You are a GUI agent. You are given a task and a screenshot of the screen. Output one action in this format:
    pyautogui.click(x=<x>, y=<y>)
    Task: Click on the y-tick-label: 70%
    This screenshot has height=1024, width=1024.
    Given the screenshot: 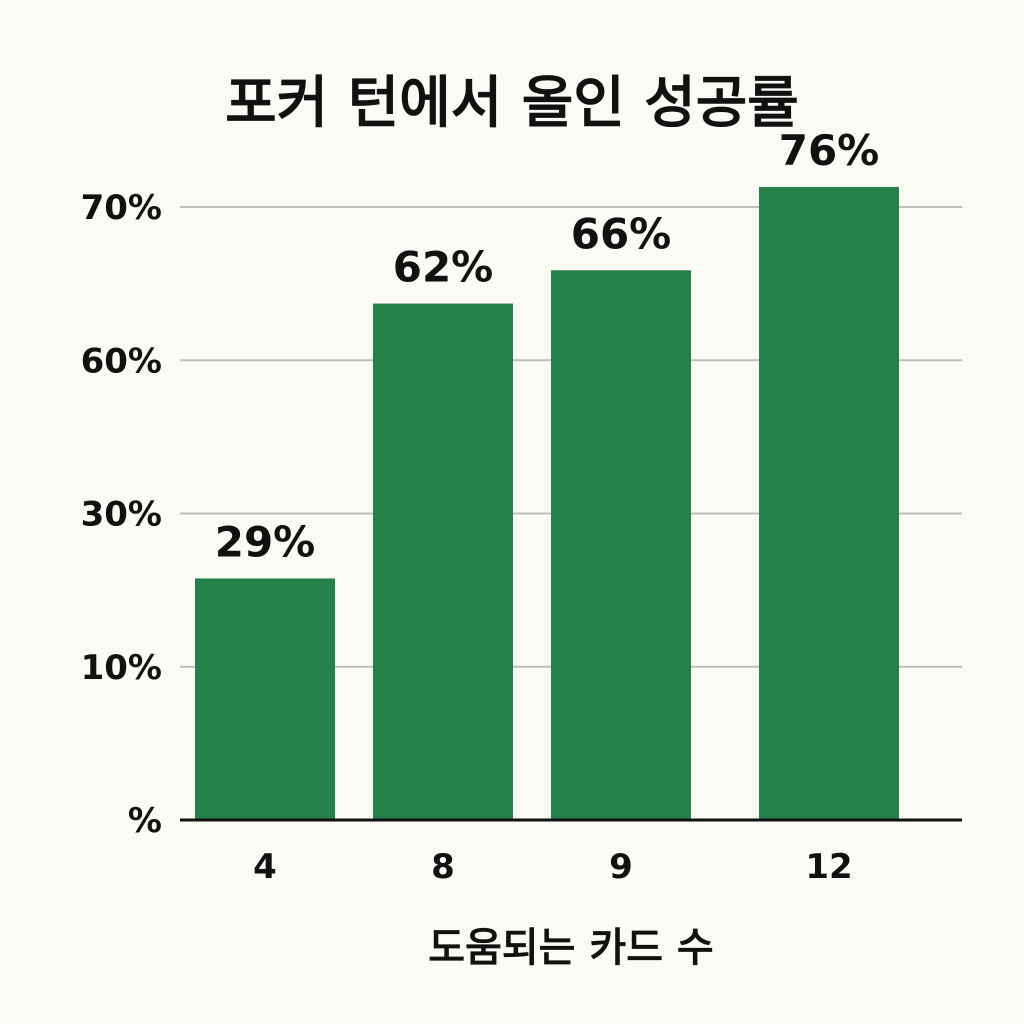 What is the action you would take?
    pyautogui.click(x=121, y=208)
    